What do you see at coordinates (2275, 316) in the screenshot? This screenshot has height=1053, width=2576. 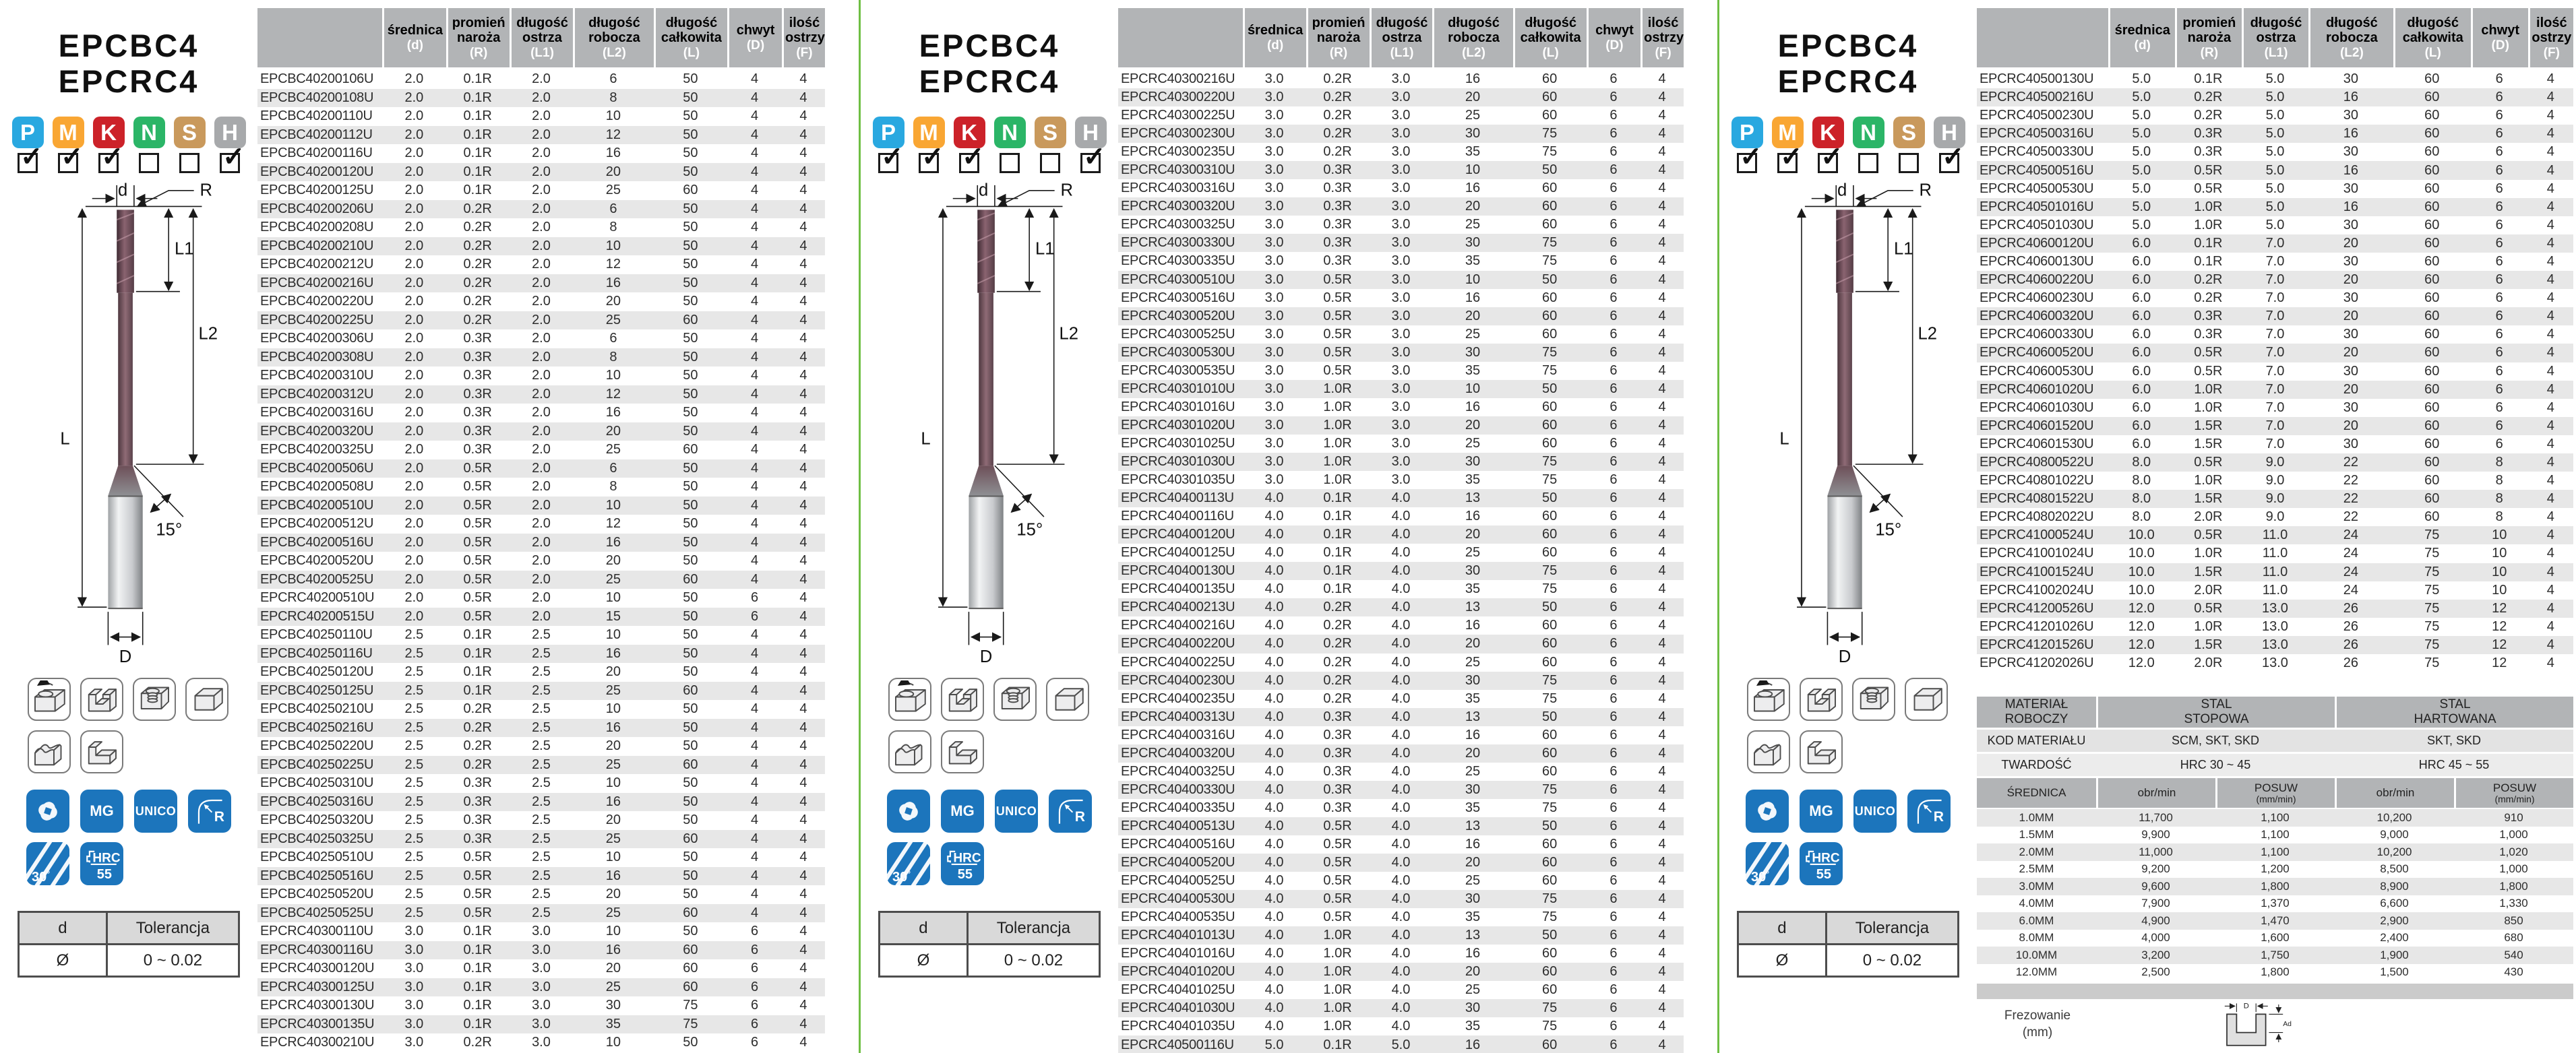 I see `table-row: EPCRC40600320U 6.0 0.3R 7.0 20 60 6 4` at bounding box center [2275, 316].